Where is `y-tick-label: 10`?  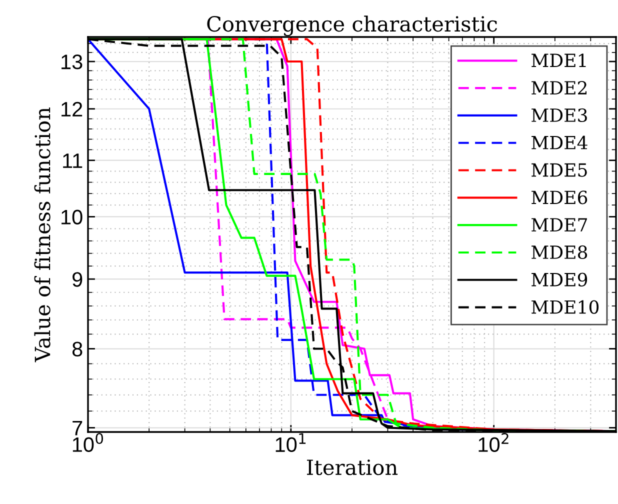 y-tick-label: 10 is located at coordinates (72, 217).